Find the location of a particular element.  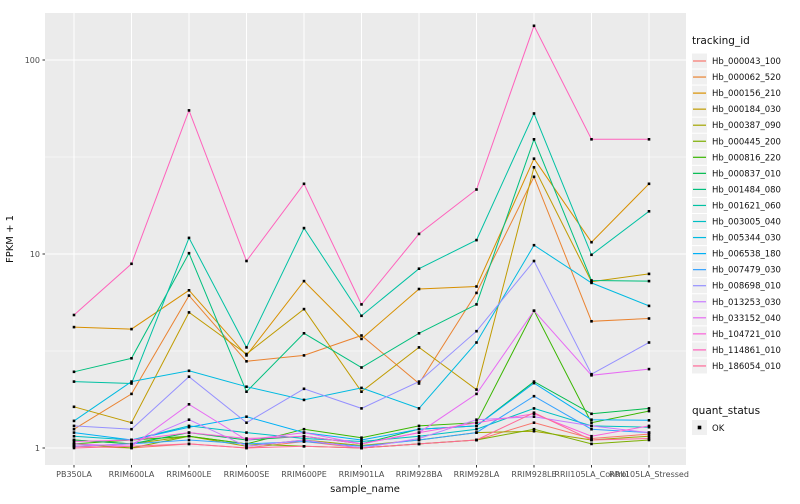

legend-label-Hb_000445_200: Hb_000445_200 is located at coordinates (746, 142).